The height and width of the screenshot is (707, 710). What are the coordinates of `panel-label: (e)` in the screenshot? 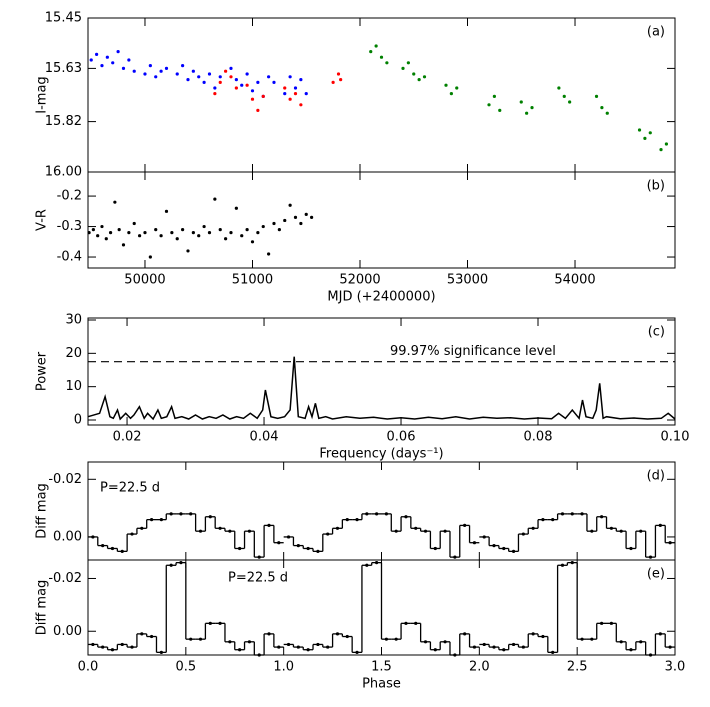 It's located at (656, 574).